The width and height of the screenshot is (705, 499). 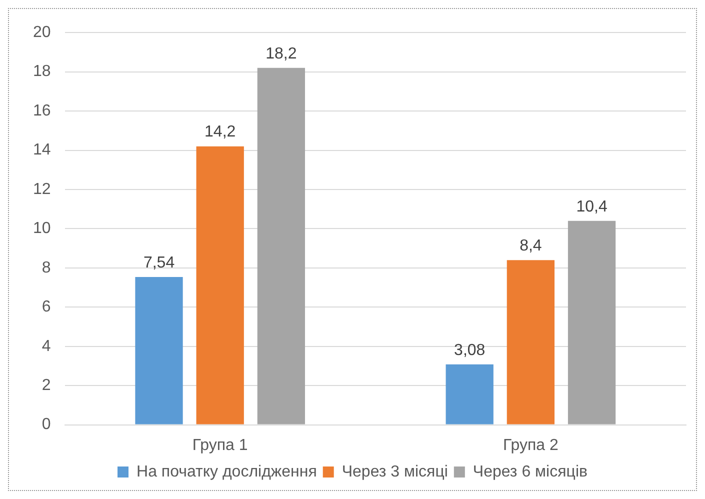 I want to click on y-tick-label: 6, so click(x=46, y=307).